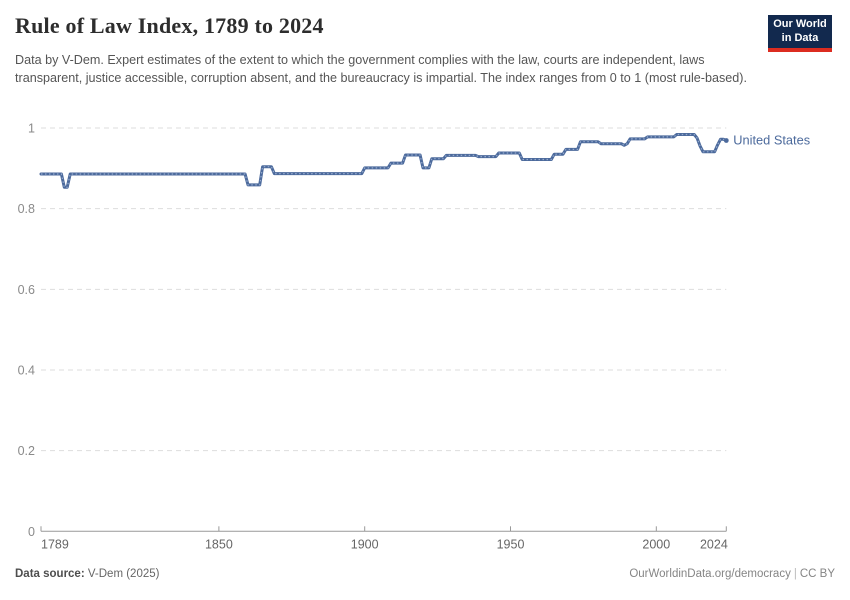  I want to click on y-tick-label-0.6: 0.6, so click(26, 290).